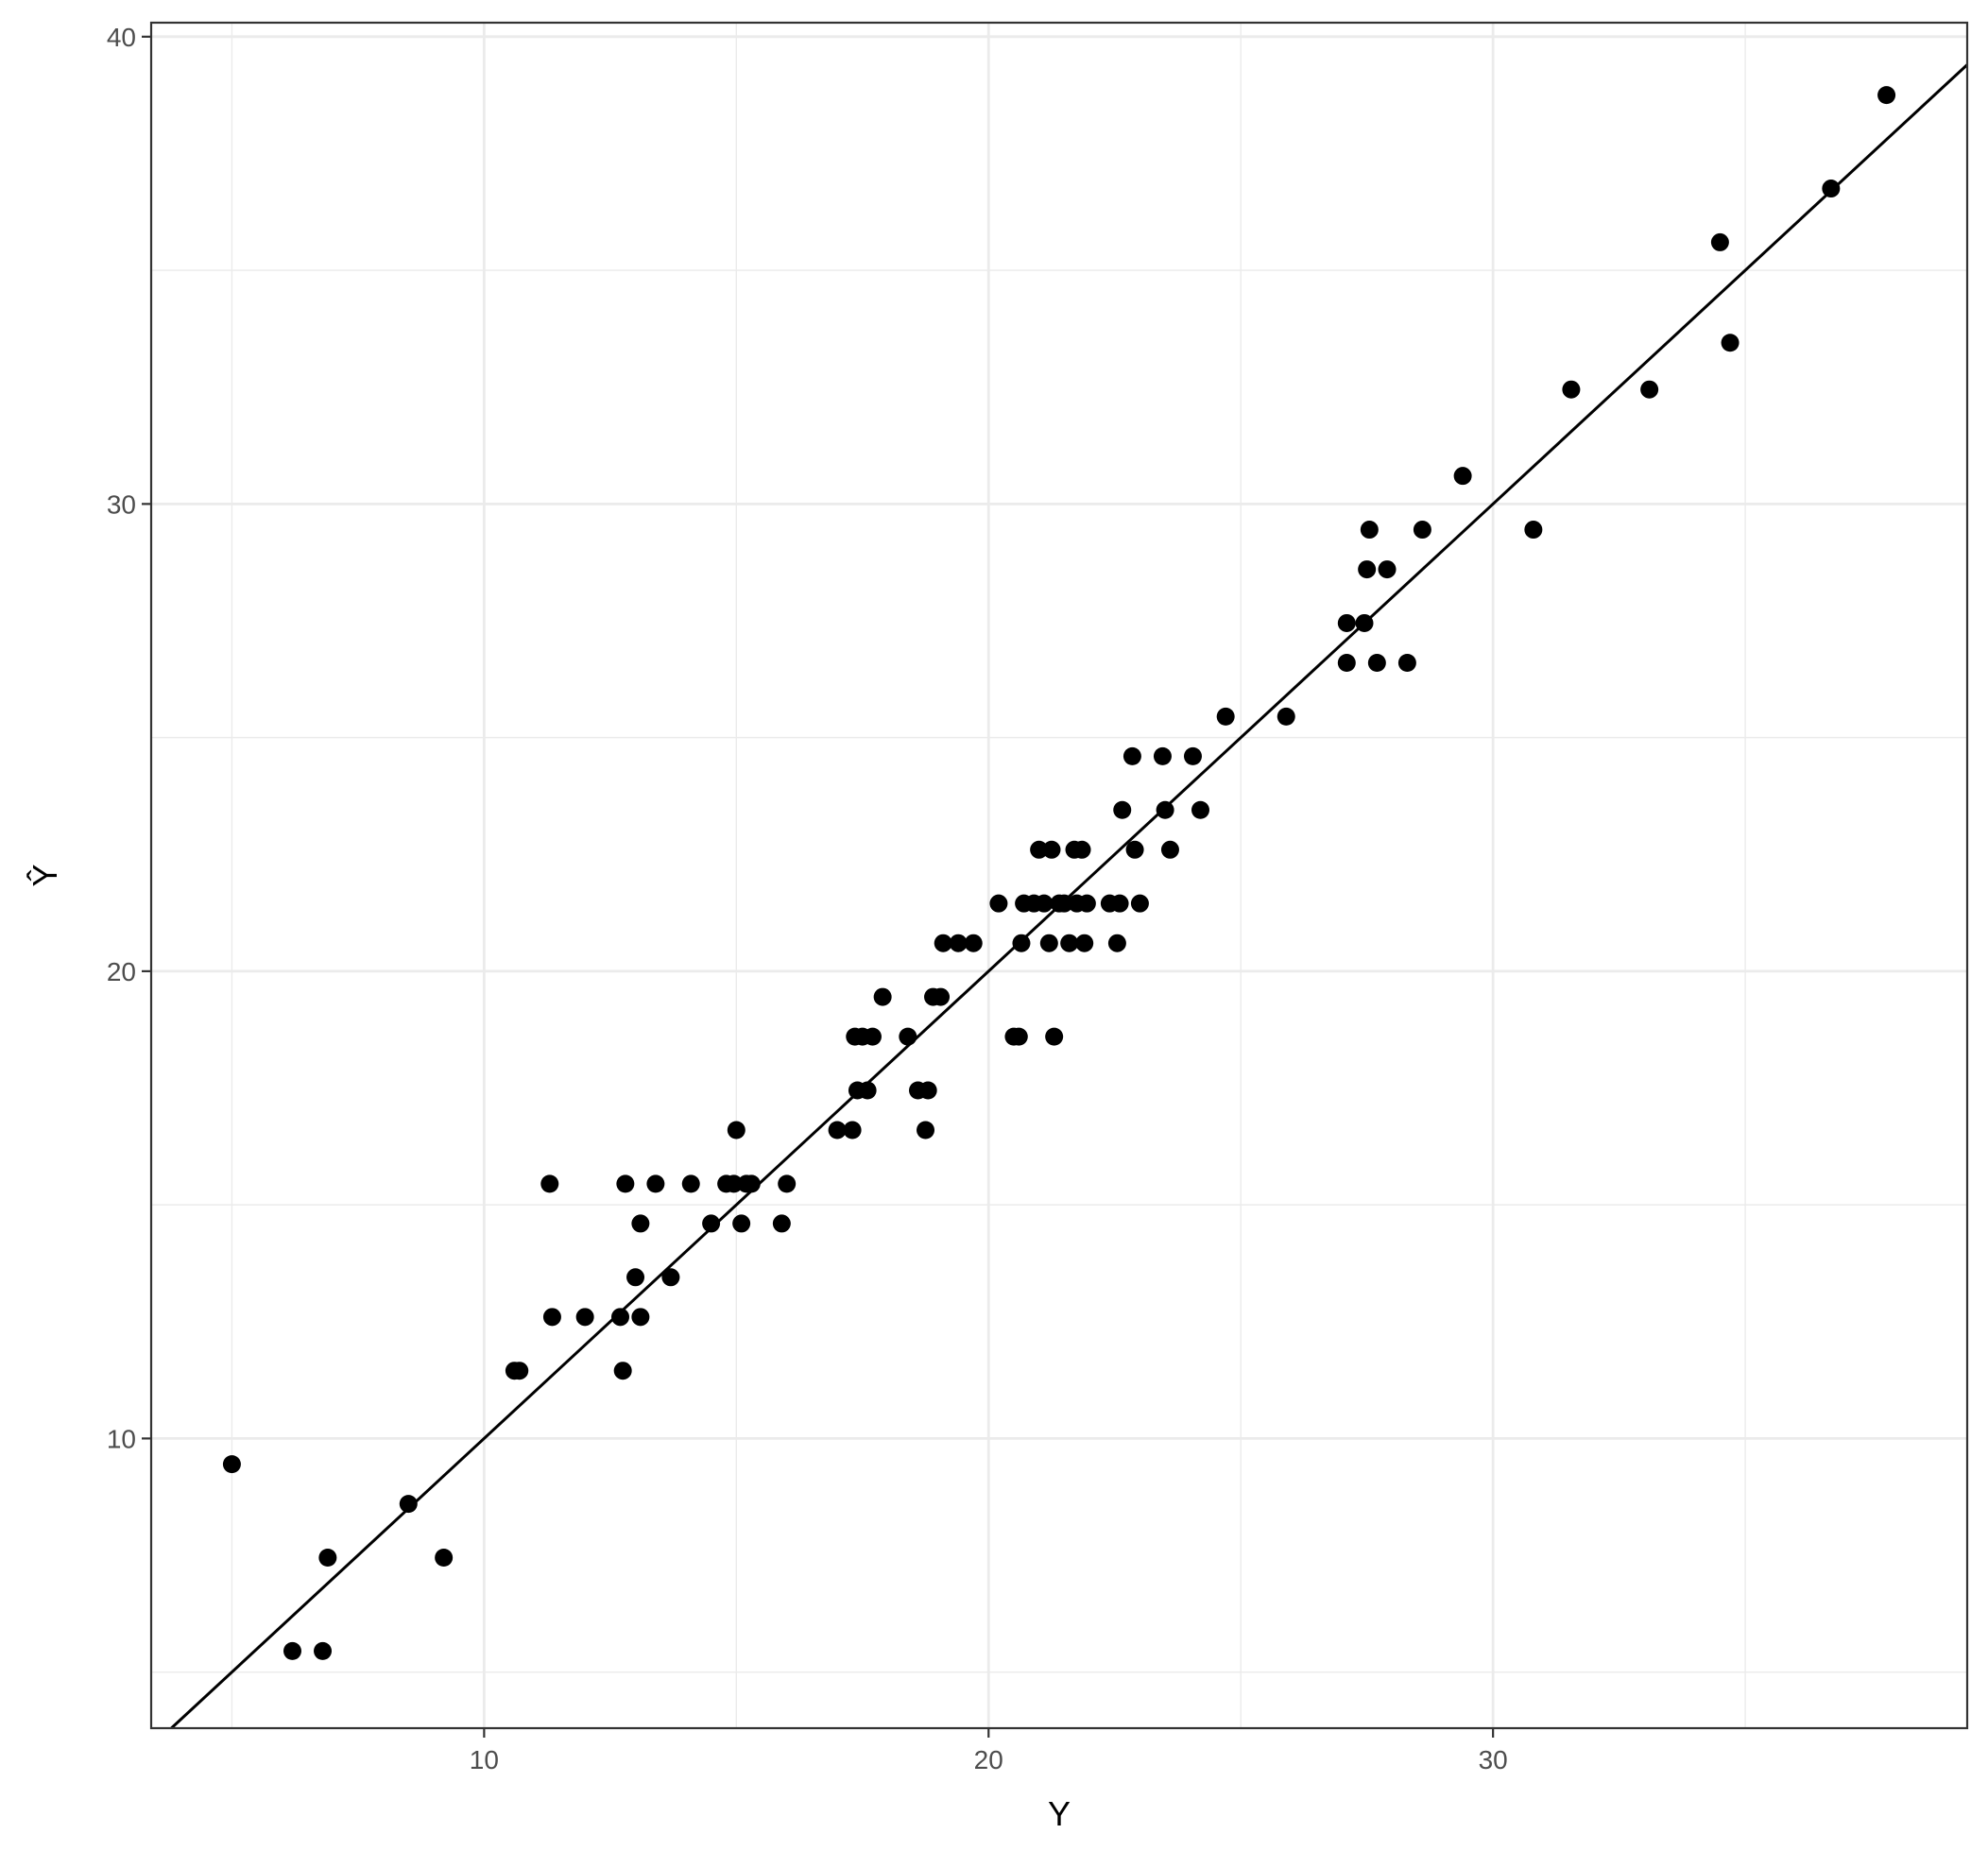 This screenshot has width=1988, height=1851. I want to click on y-axis-title: Ŷ, so click(45, 875).